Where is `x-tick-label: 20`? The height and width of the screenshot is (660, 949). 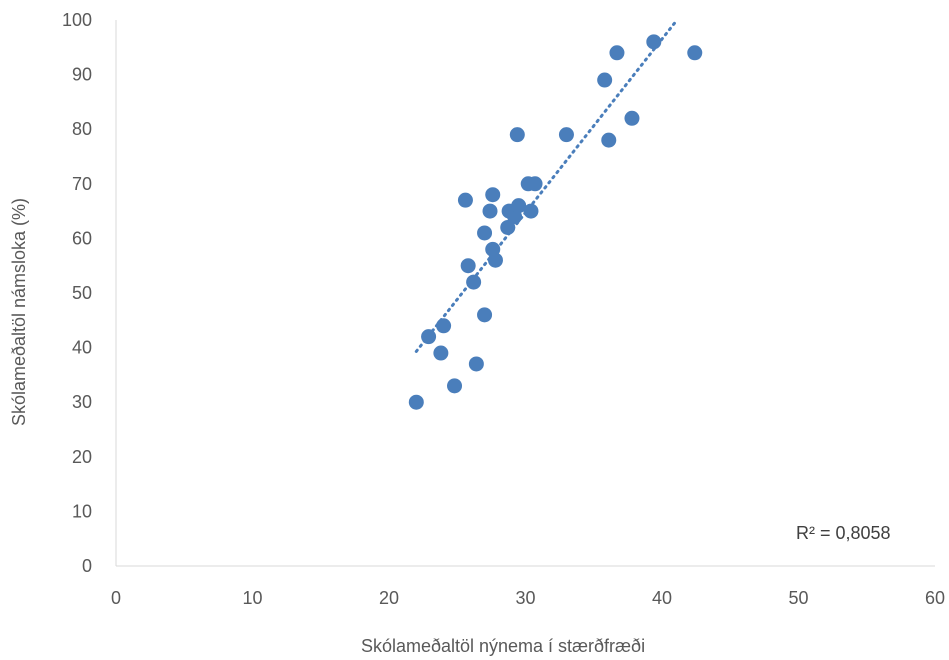 x-tick-label: 20 is located at coordinates (389, 598).